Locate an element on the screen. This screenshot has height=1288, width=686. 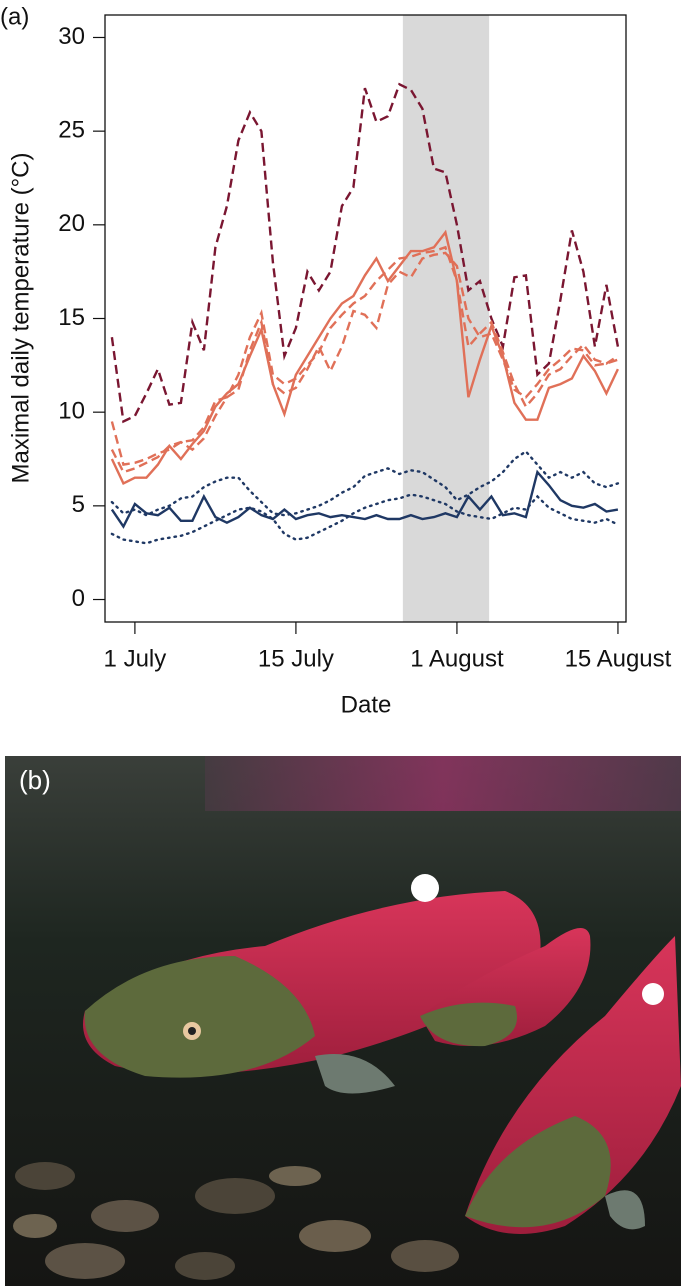
y-tick-label: 10 is located at coordinates (71, 411).